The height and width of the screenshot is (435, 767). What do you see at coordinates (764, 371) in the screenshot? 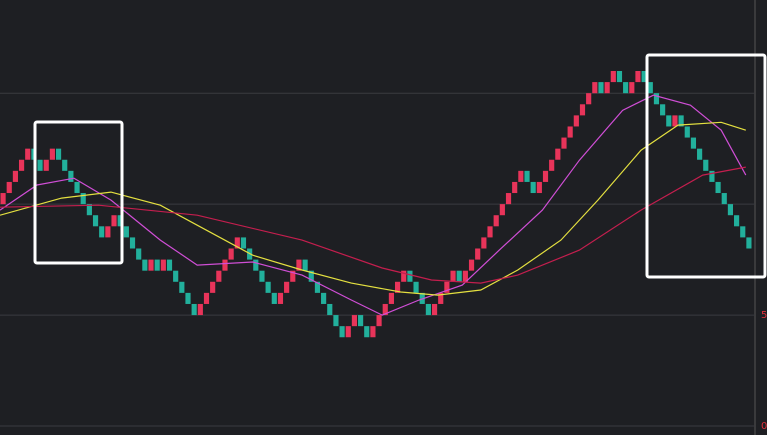
I see `y-axis: 05` at bounding box center [764, 371].